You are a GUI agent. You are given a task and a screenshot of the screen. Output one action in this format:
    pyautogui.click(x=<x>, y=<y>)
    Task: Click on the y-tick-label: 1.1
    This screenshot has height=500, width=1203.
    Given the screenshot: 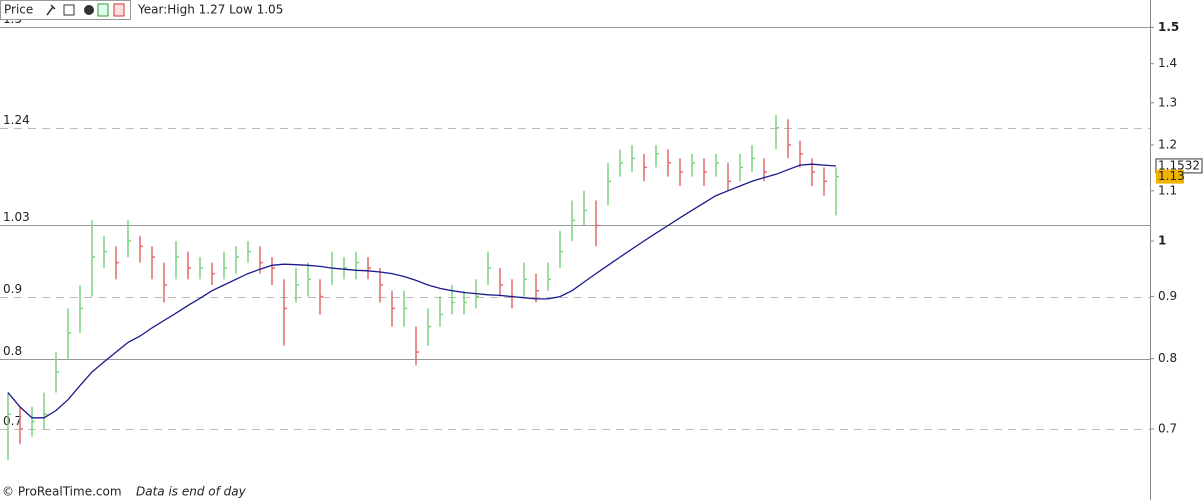 What is the action you would take?
    pyautogui.click(x=1167, y=190)
    